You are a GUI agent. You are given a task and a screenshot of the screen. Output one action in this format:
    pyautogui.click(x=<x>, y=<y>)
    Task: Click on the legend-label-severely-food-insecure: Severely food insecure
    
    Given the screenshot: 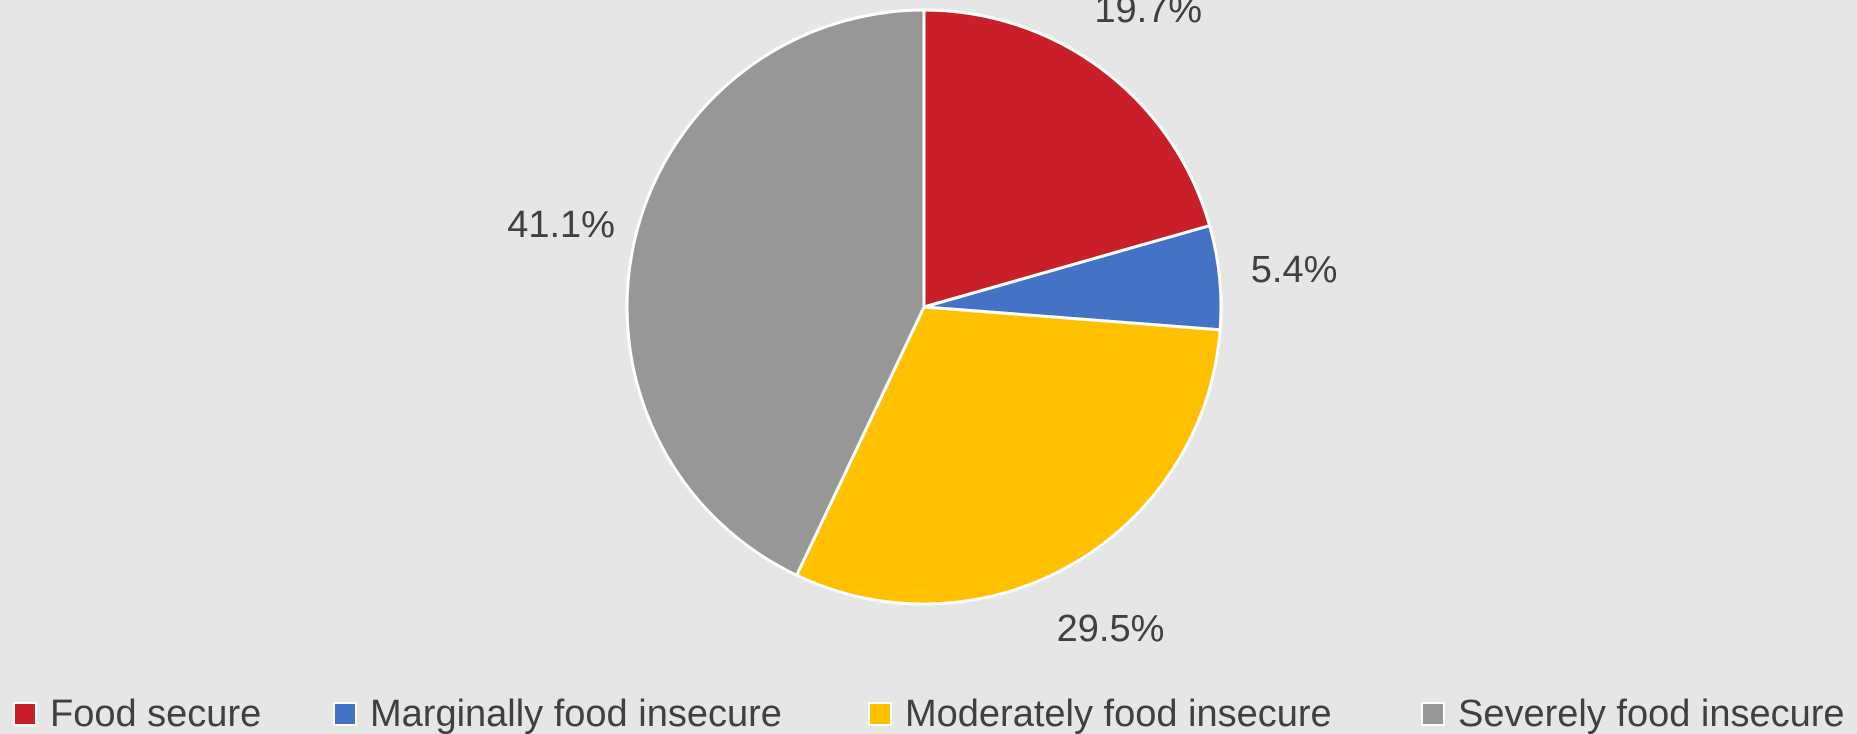 What is the action you would take?
    pyautogui.click(x=1651, y=713)
    